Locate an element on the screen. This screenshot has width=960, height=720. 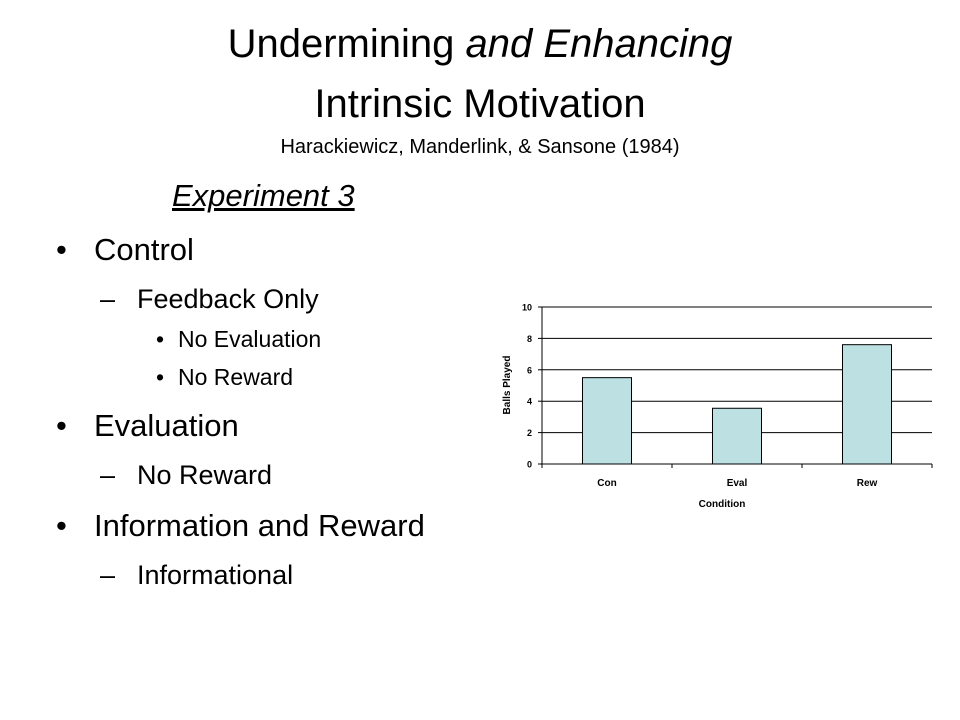
bullet-control: Control is located at coordinates (144, 249).